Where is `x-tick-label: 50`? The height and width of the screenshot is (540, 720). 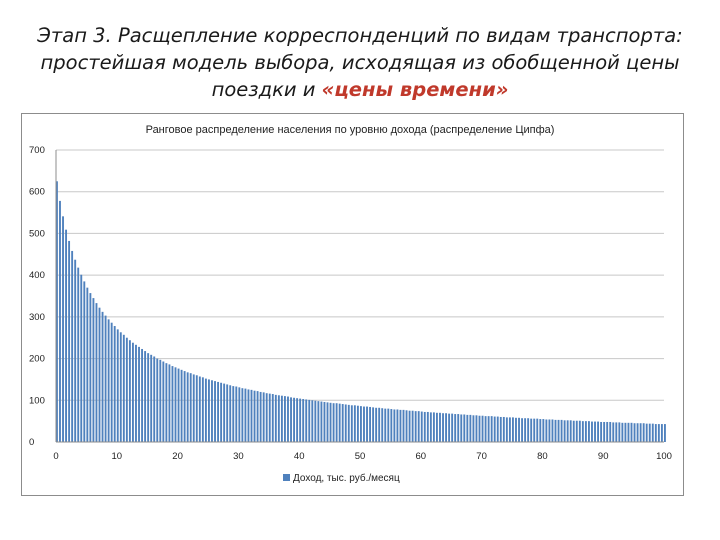 x-tick-label: 50 is located at coordinates (360, 456).